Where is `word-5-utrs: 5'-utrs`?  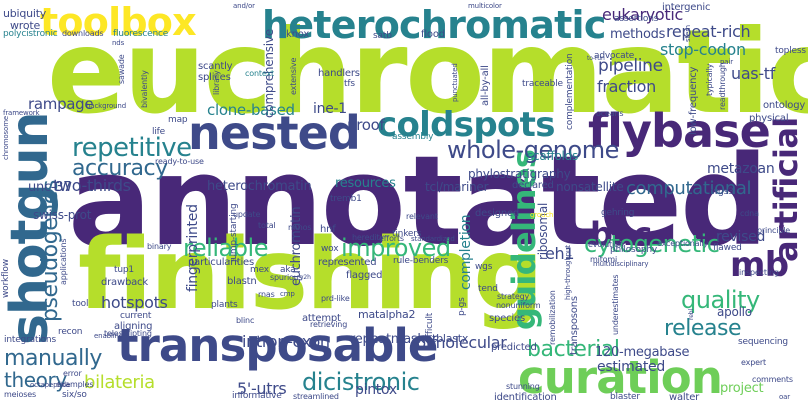 word-5-utrs: 5'-utrs is located at coordinates (262, 388).